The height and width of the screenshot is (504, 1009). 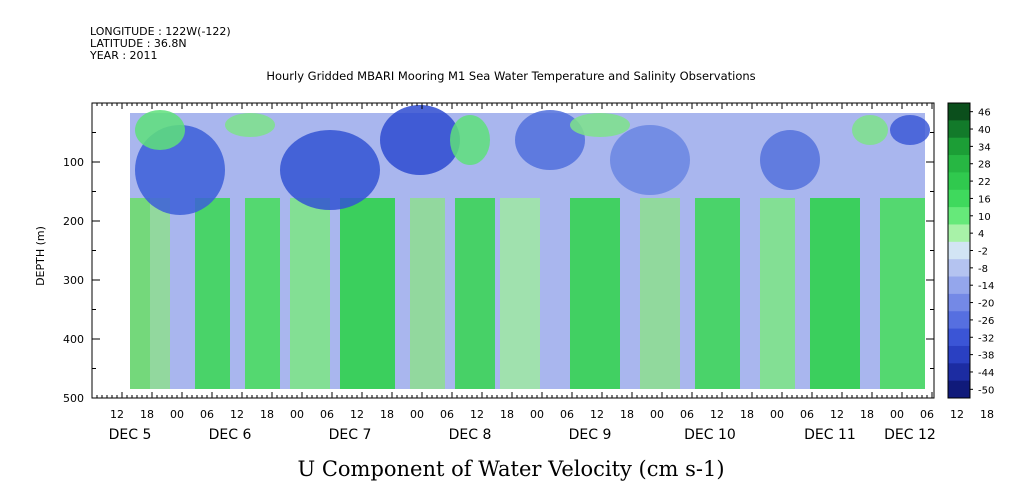 What do you see at coordinates (984, 199) in the screenshot?
I see `colorbar-label: 16` at bounding box center [984, 199].